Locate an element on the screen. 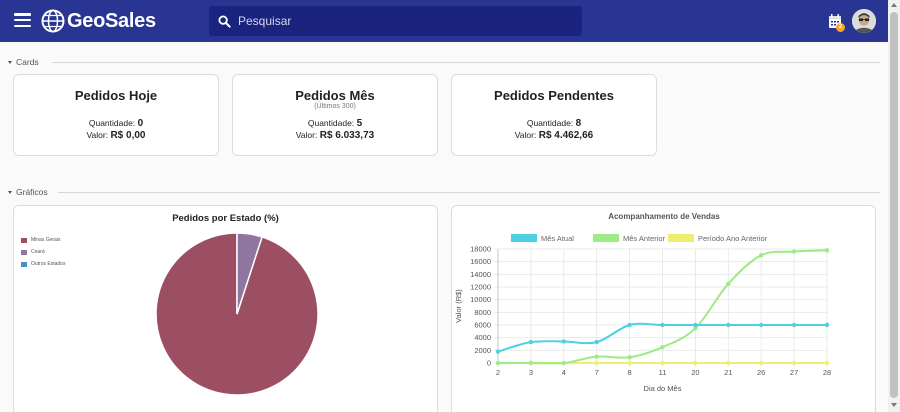 Image resolution: width=900 pixels, height=412 pixels. search-icon is located at coordinates (224, 21).